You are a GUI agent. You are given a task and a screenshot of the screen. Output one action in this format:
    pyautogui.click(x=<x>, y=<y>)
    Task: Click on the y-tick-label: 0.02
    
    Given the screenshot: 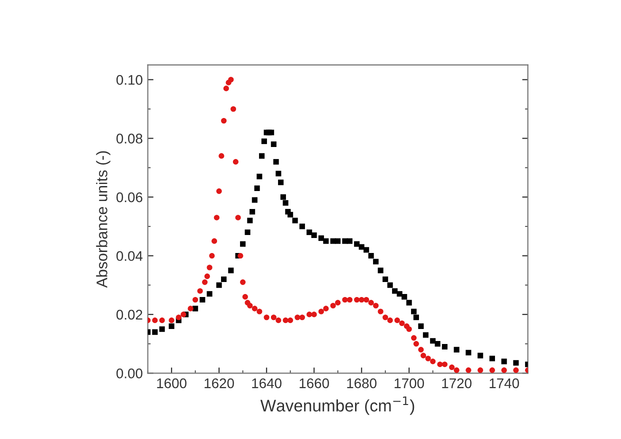 What is the action you would take?
    pyautogui.click(x=129, y=315)
    